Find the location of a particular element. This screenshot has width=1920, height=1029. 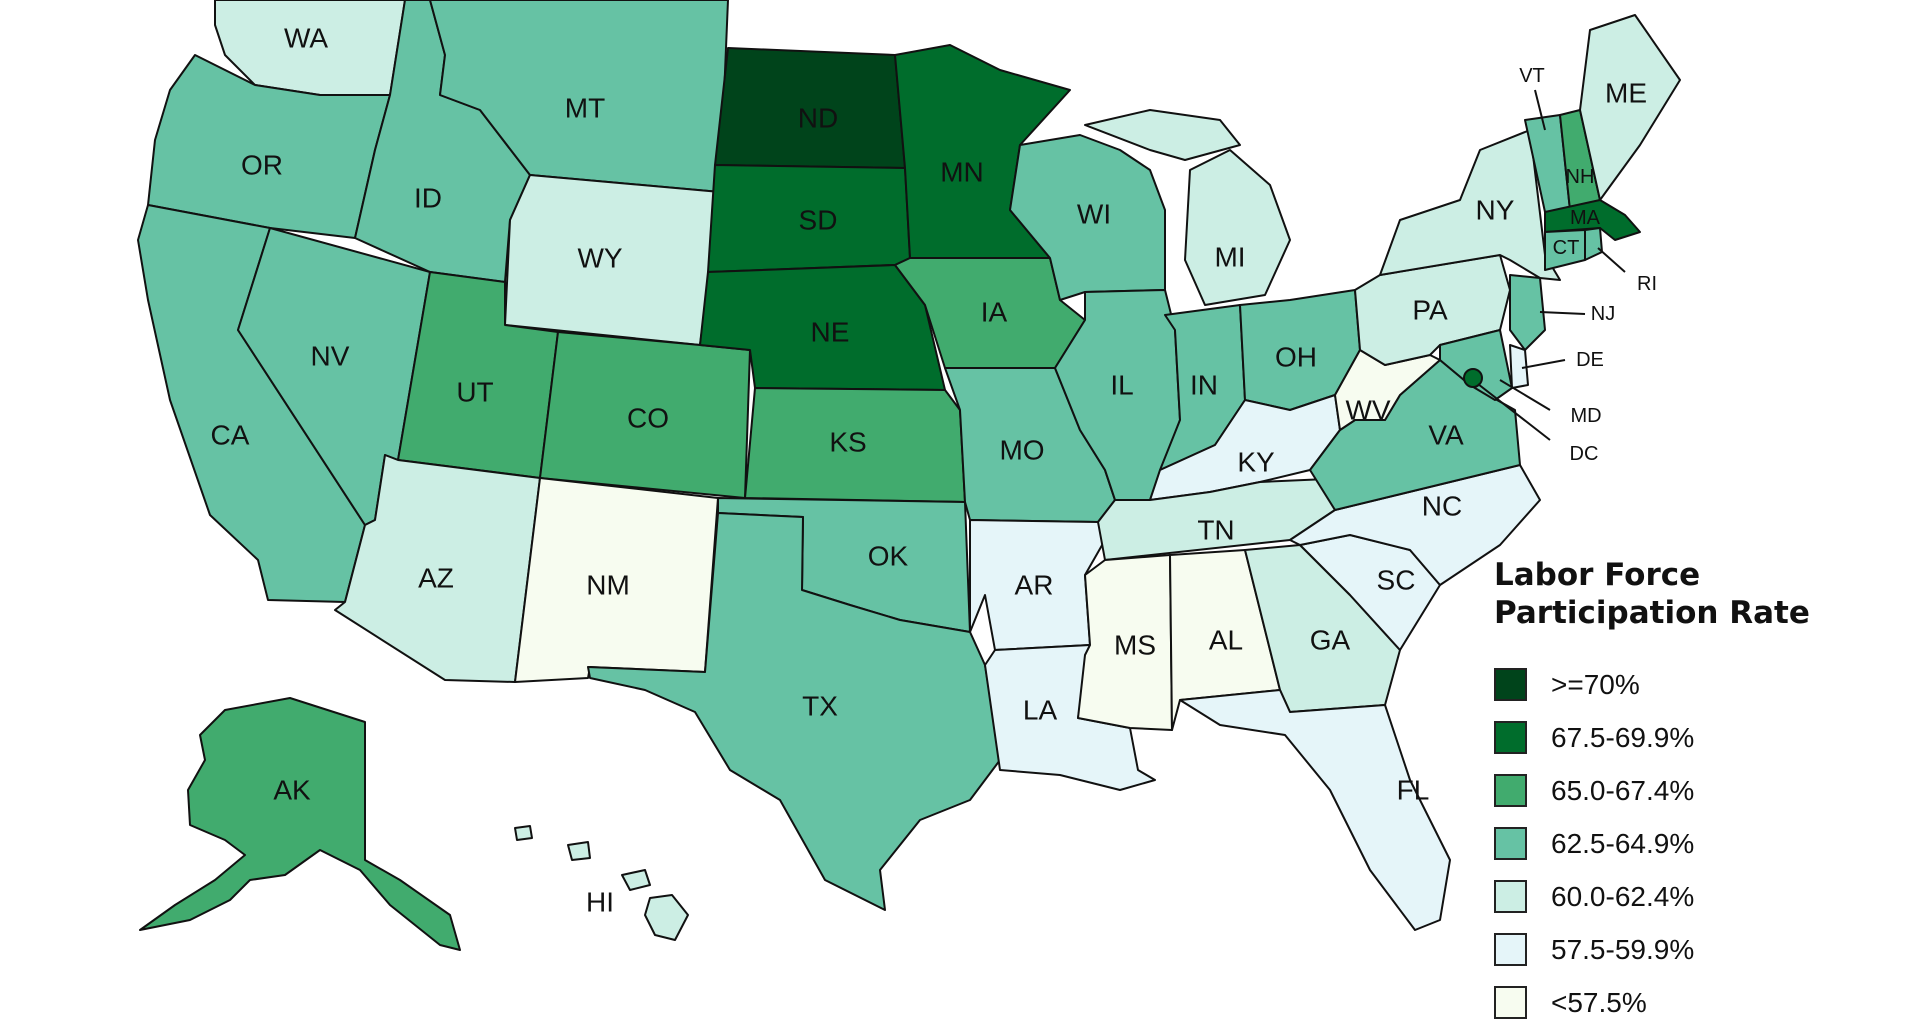

state-AK is located at coordinates (300, 824).